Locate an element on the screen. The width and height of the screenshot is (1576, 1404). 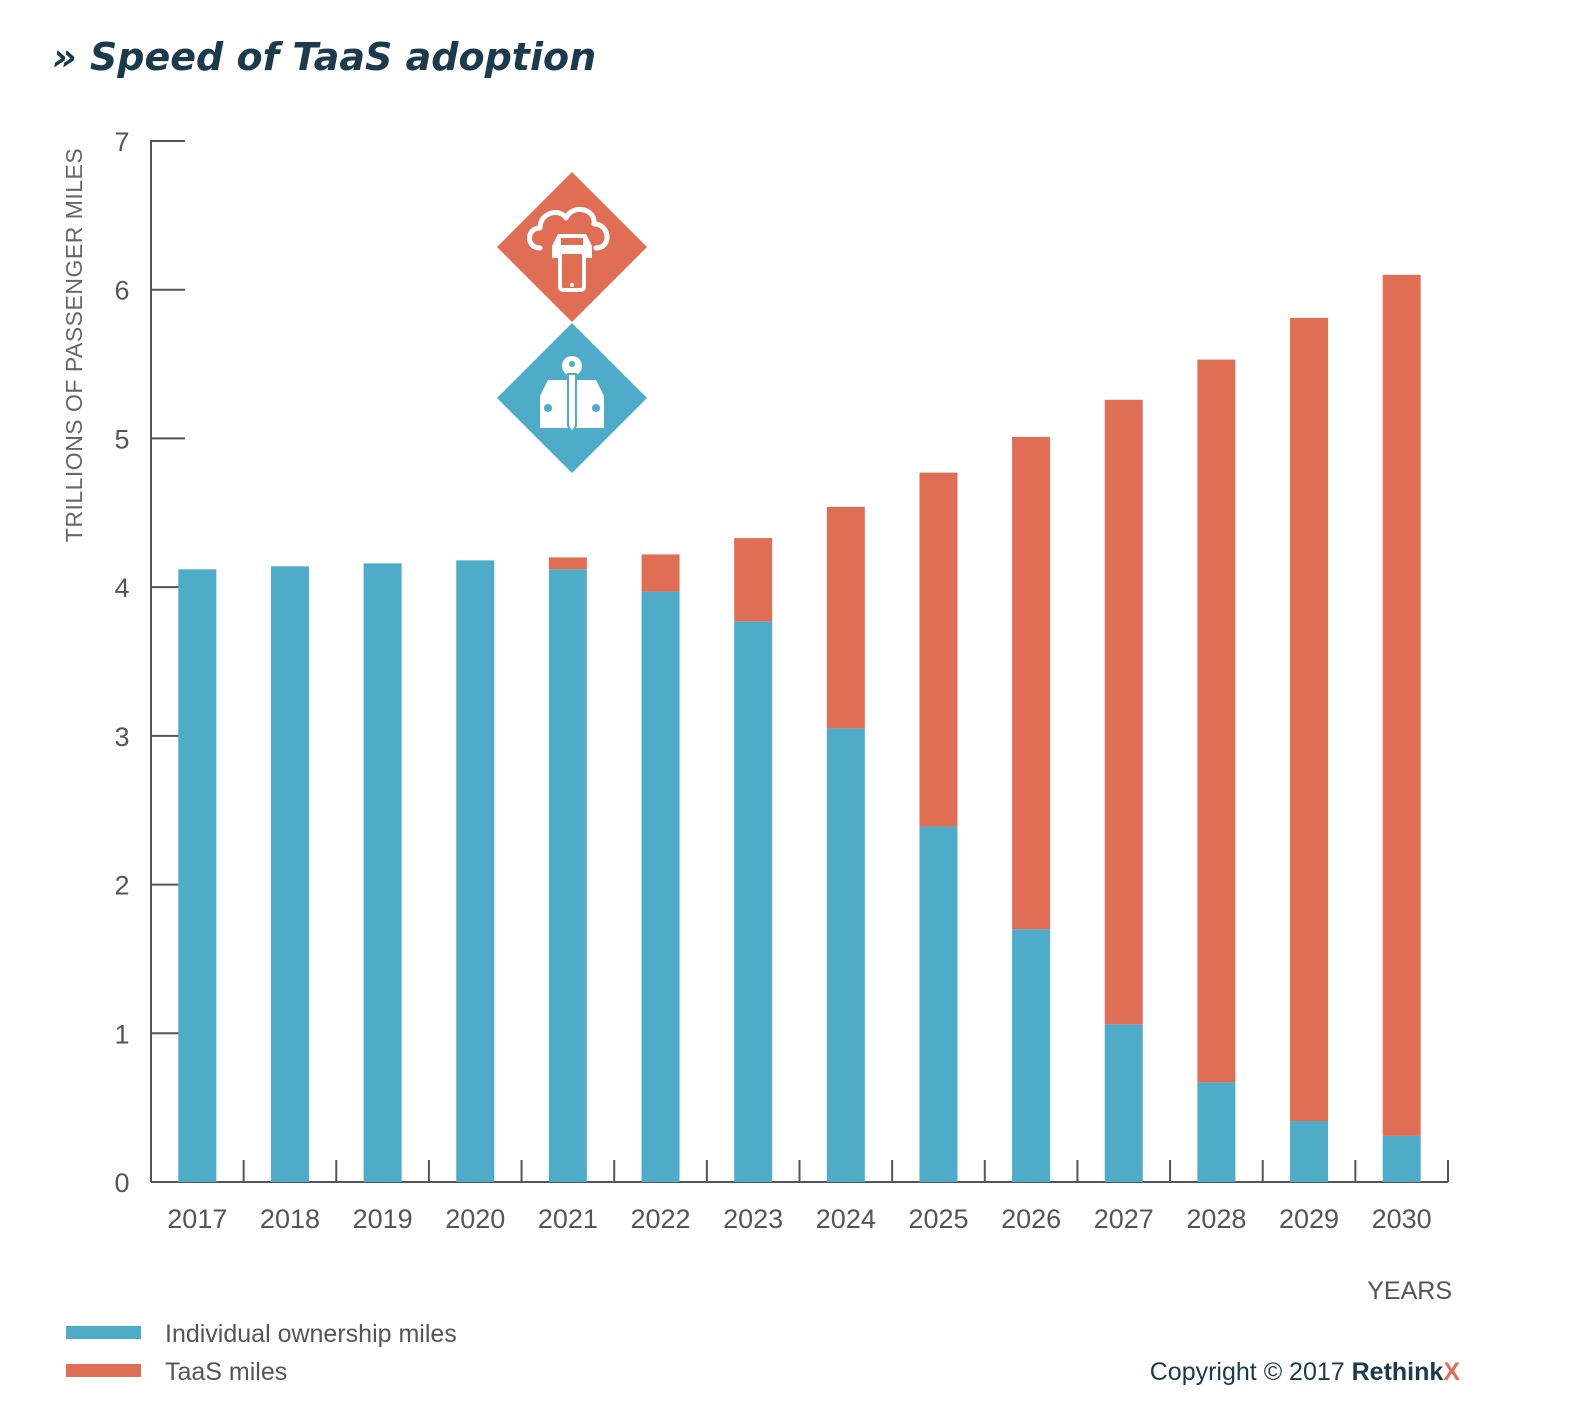
bar-taas-2028 is located at coordinates (1216, 721).